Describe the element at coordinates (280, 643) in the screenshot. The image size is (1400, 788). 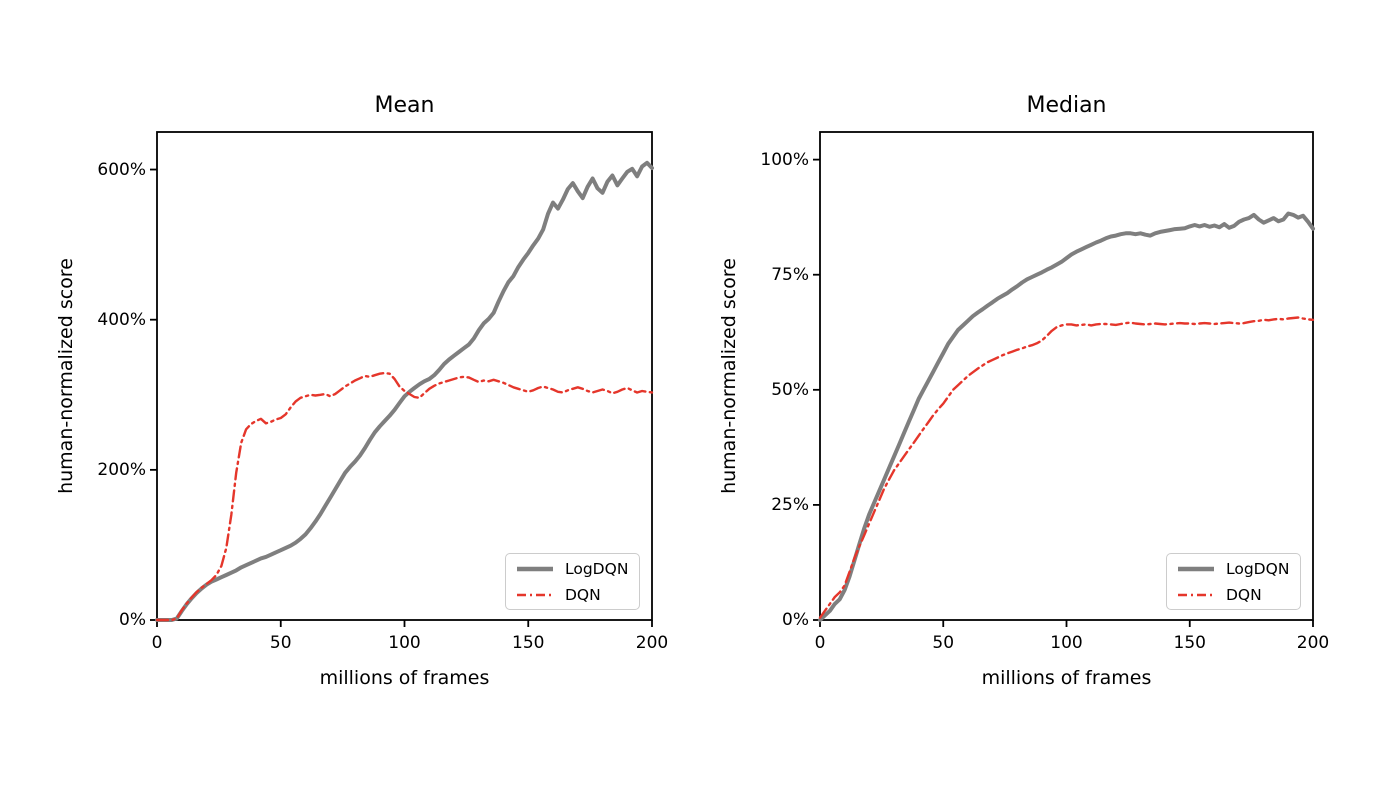
I see `x-tick-label-mean: 50` at that location.